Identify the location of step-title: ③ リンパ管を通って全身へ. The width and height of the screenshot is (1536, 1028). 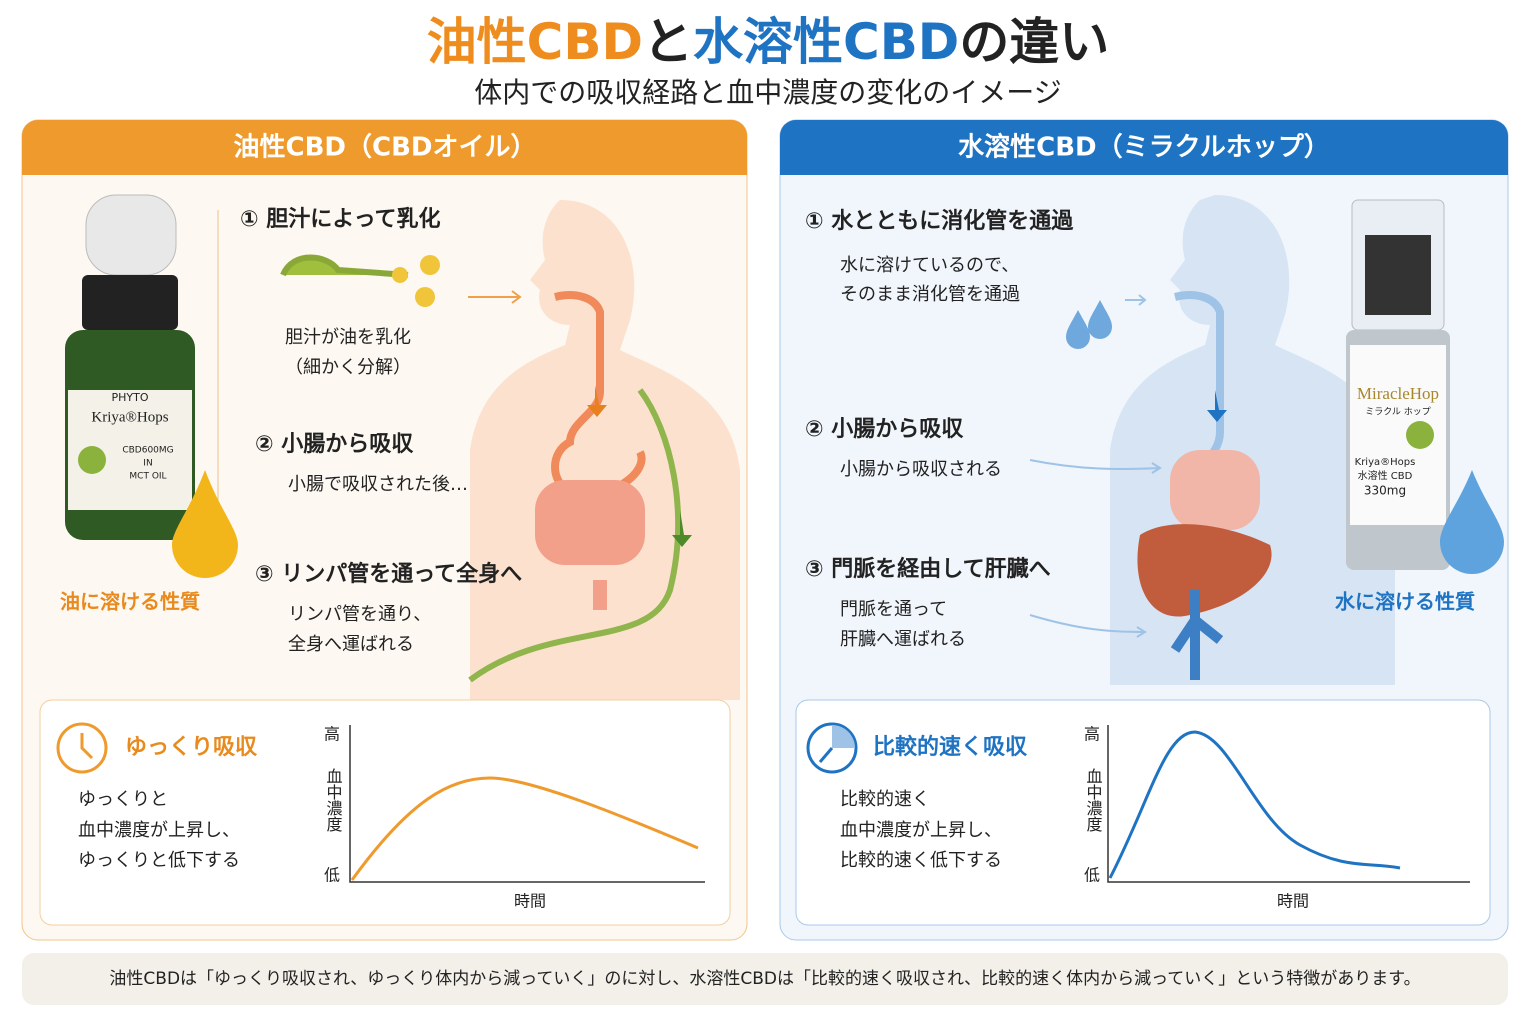
(388, 574).